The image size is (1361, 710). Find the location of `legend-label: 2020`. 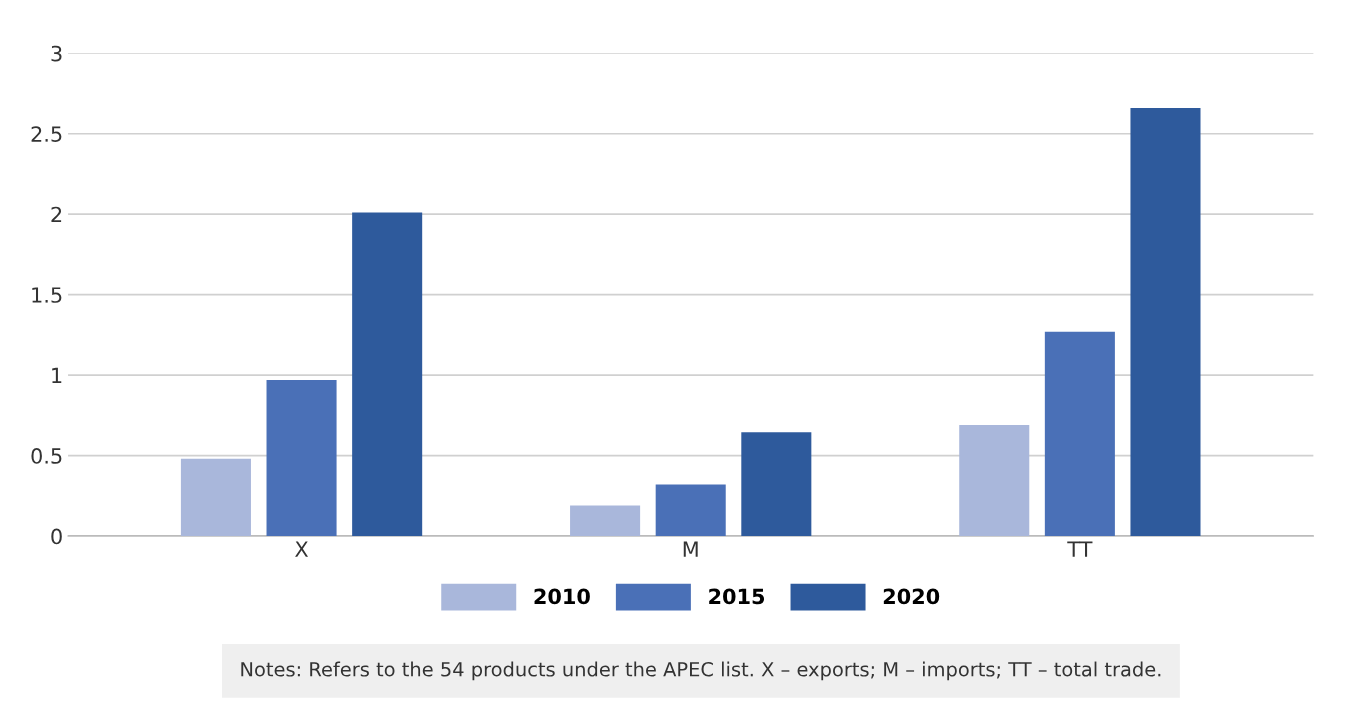

legend-label: 2020 is located at coordinates (911, 596).